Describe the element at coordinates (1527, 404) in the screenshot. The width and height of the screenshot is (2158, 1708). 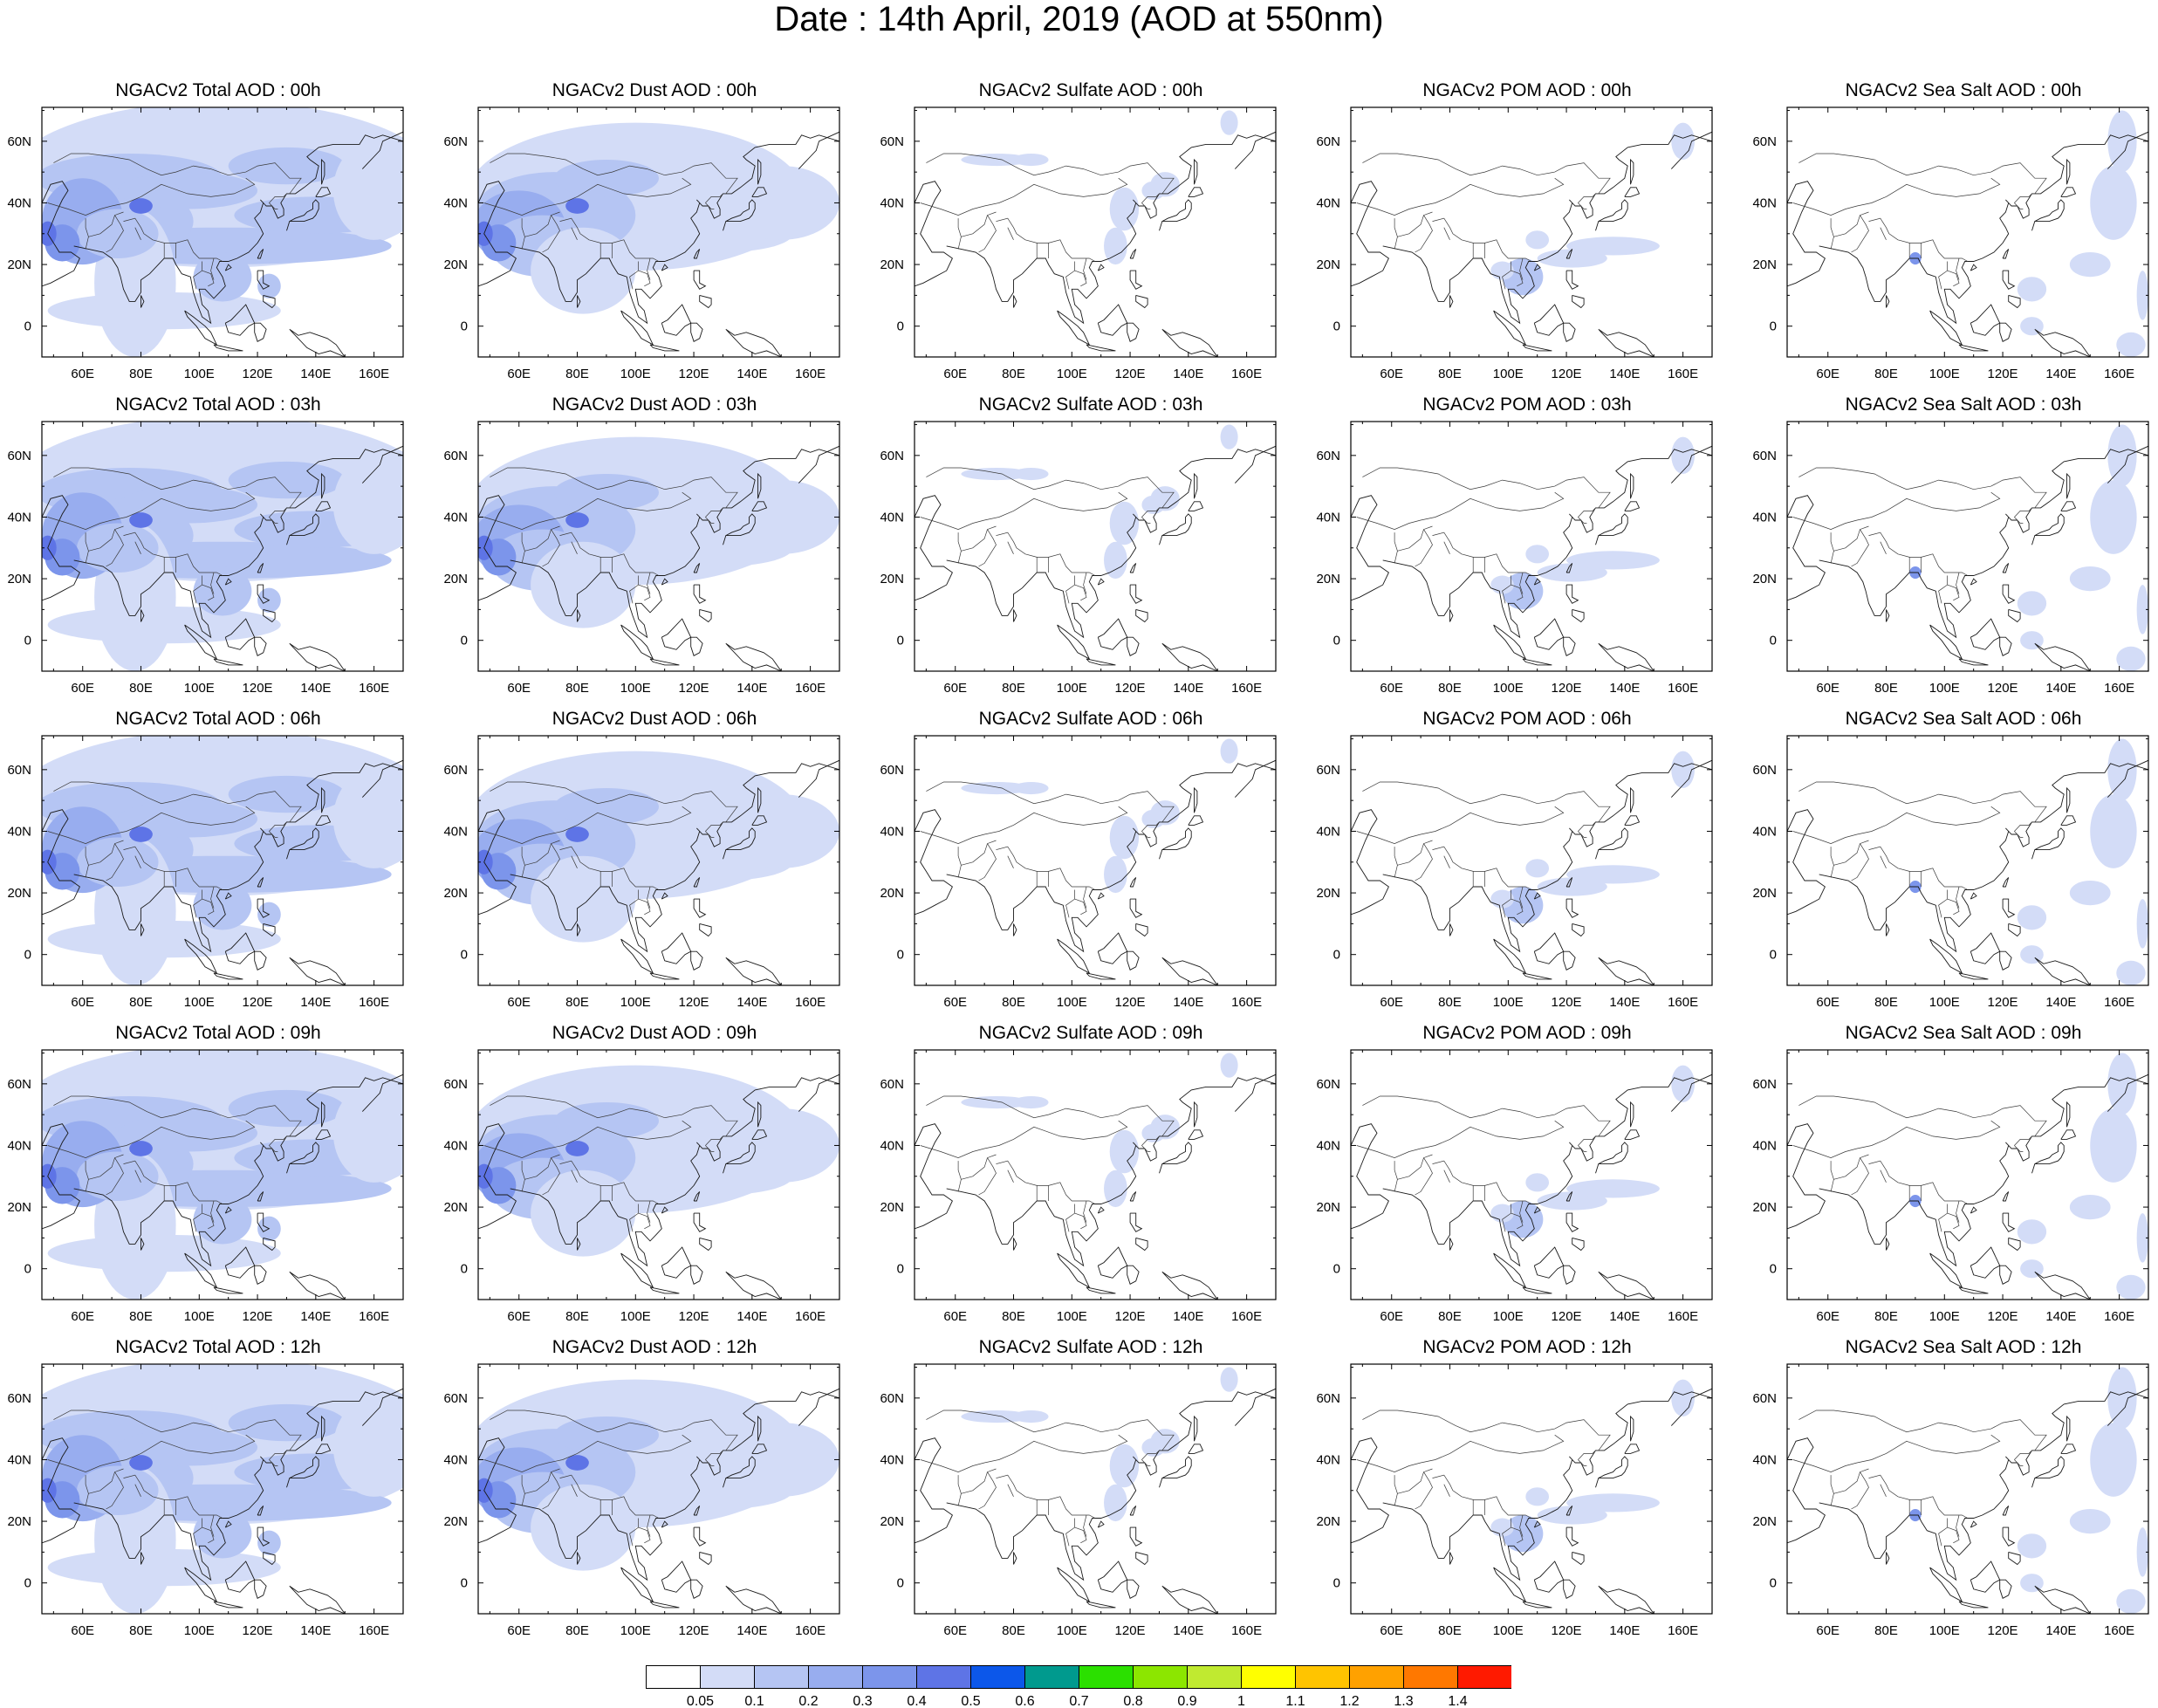
I see `panel-title: NGACv2 POM AOD : 03h` at that location.